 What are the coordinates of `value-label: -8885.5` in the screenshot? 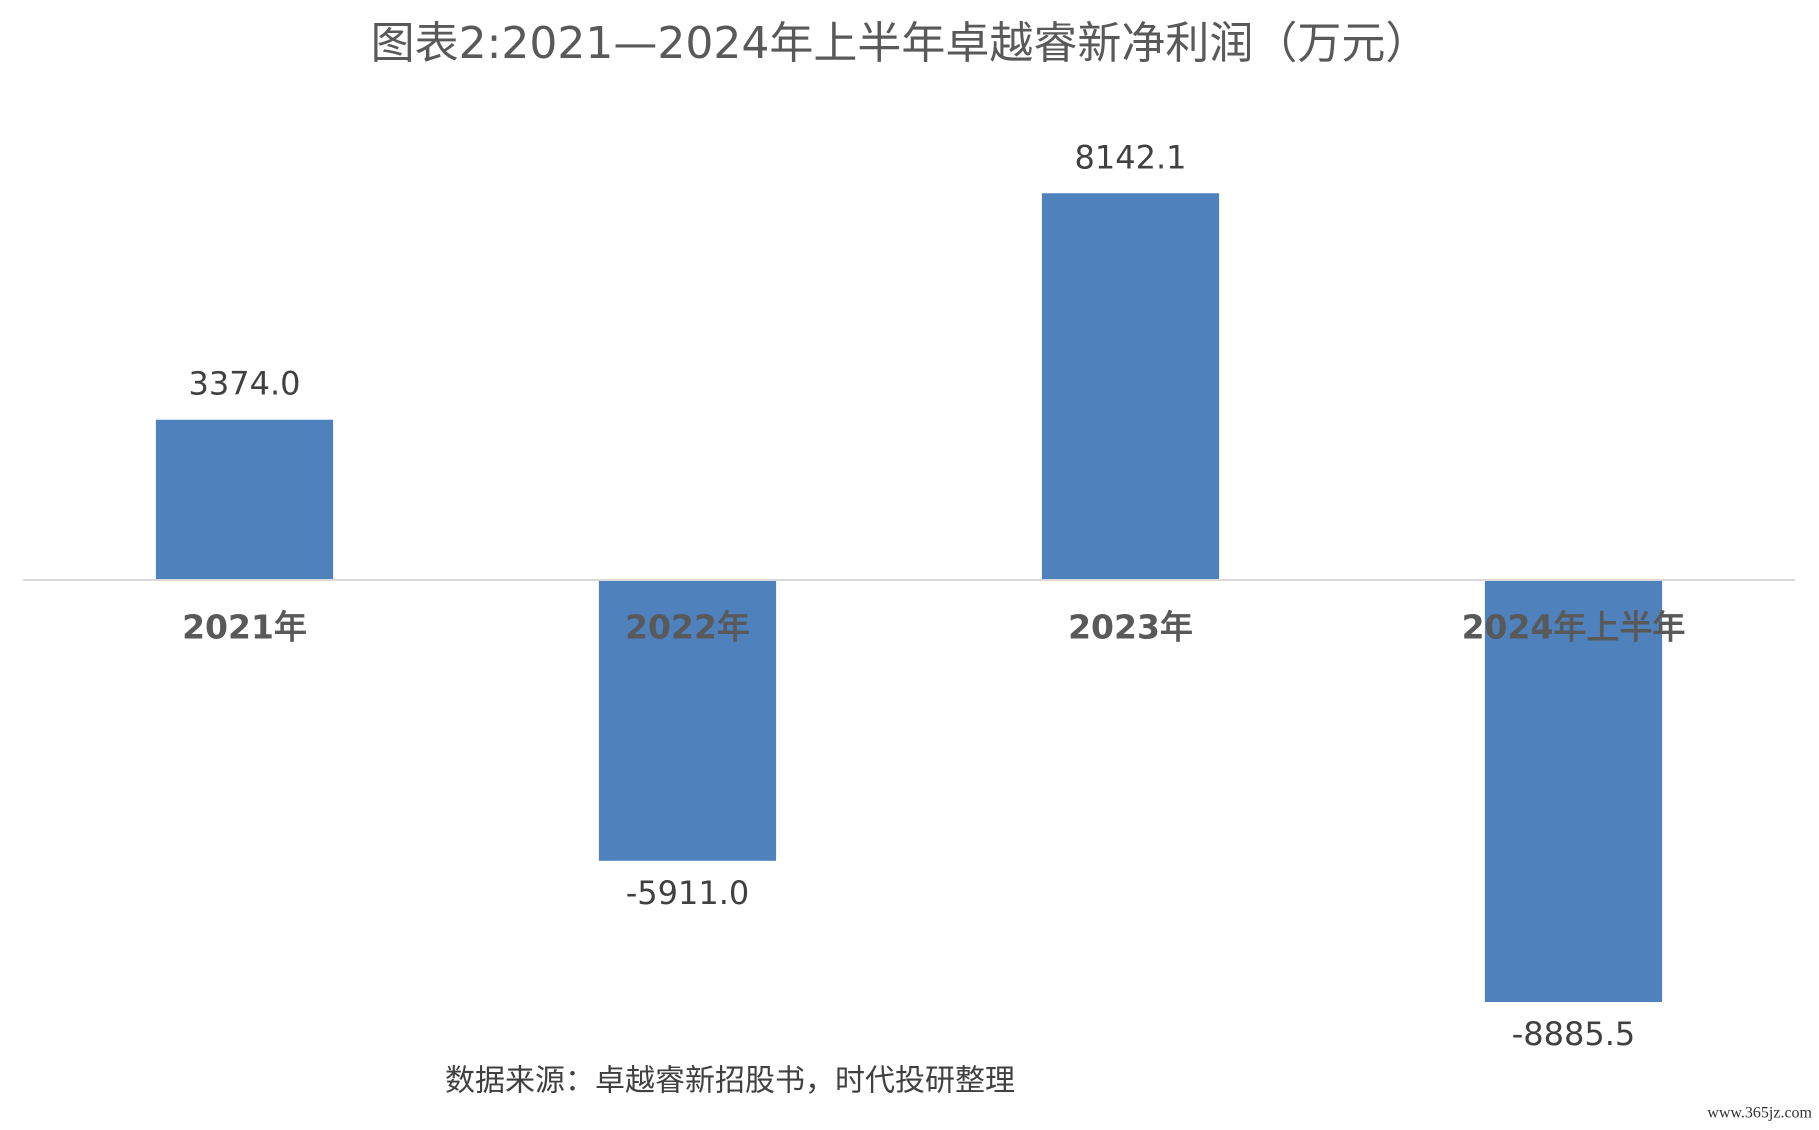 It's located at (1574, 1034).